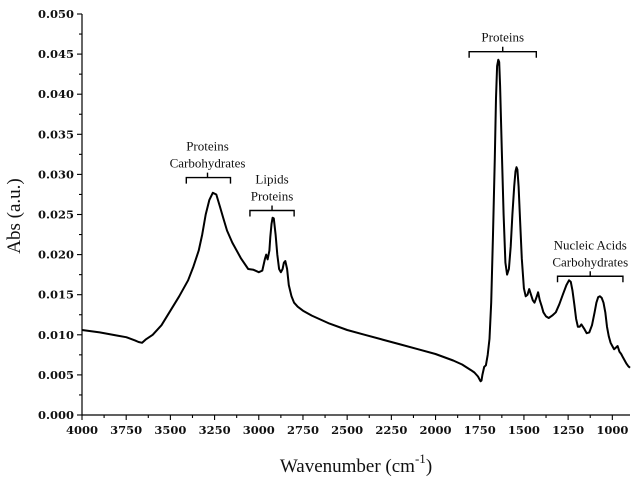  Describe the element at coordinates (272, 211) in the screenshot. I see `bracket-lipids-proteins` at that location.